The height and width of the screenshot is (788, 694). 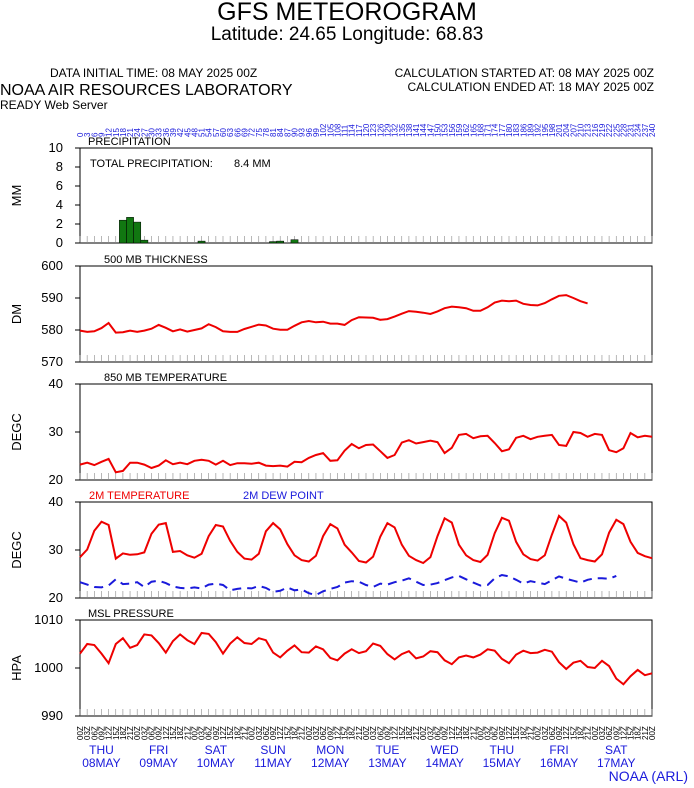 What do you see at coordinates (380, 130) in the screenshot?
I see `forecast-hour-label: 126` at bounding box center [380, 130].